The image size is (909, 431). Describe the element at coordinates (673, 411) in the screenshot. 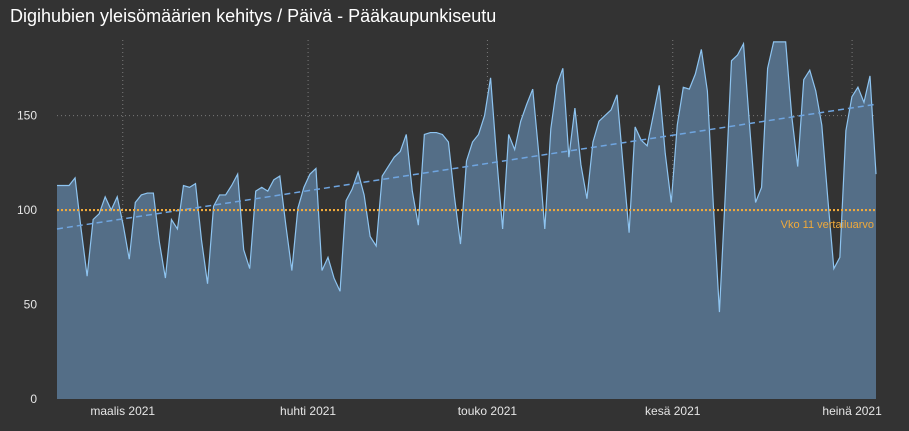

I see `x-tick-label: kesä 2021` at that location.